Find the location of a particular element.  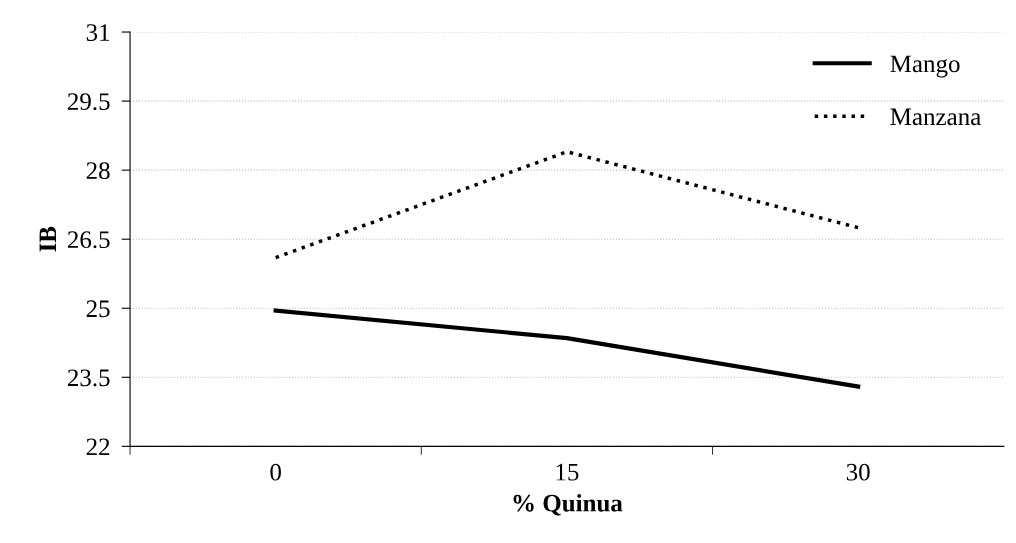

y-tick-label: 22 is located at coordinates (98, 447).